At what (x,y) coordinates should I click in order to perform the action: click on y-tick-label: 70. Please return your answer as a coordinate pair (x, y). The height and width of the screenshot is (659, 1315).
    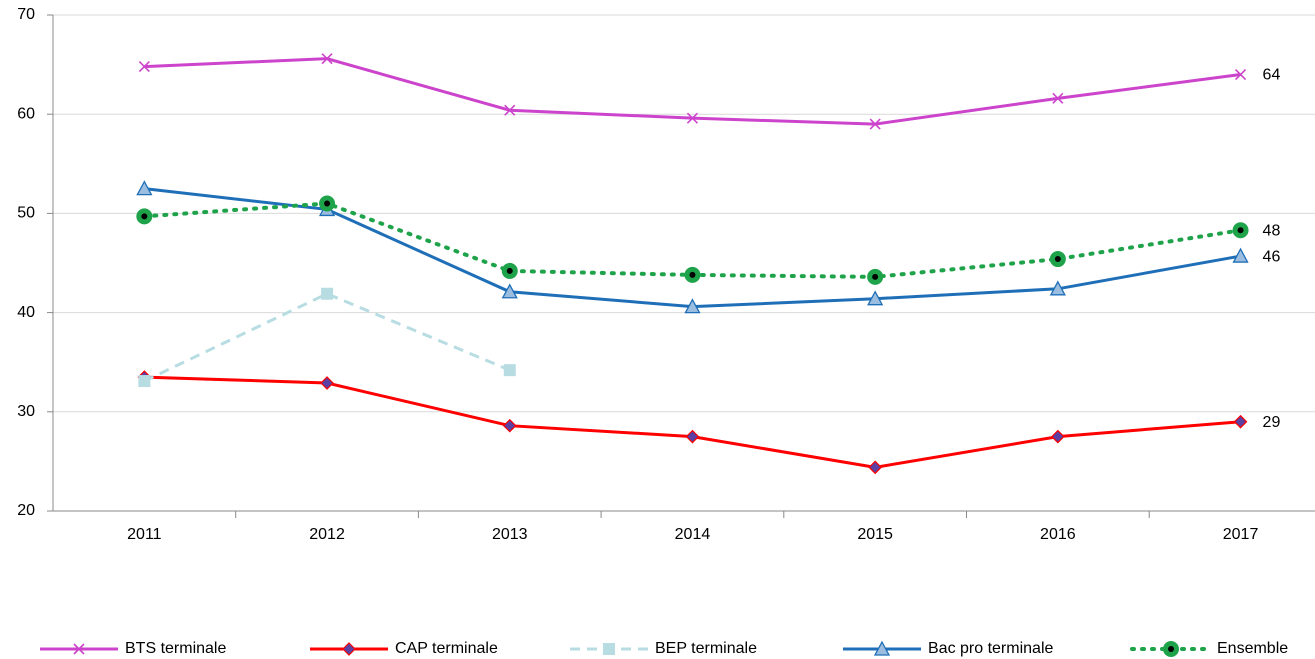
    Looking at the image, I should click on (26, 14).